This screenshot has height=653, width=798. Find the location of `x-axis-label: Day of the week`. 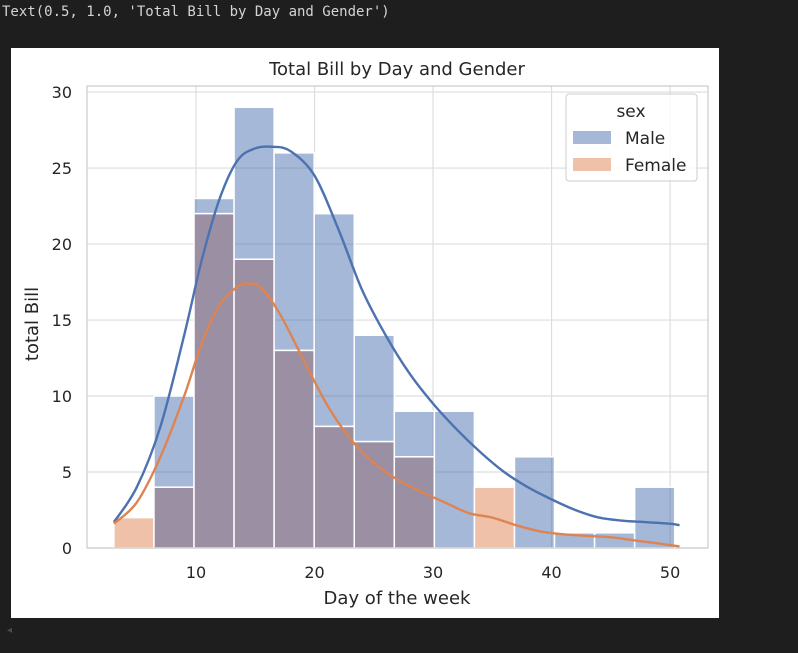

x-axis-label: Day of the week is located at coordinates (397, 598).